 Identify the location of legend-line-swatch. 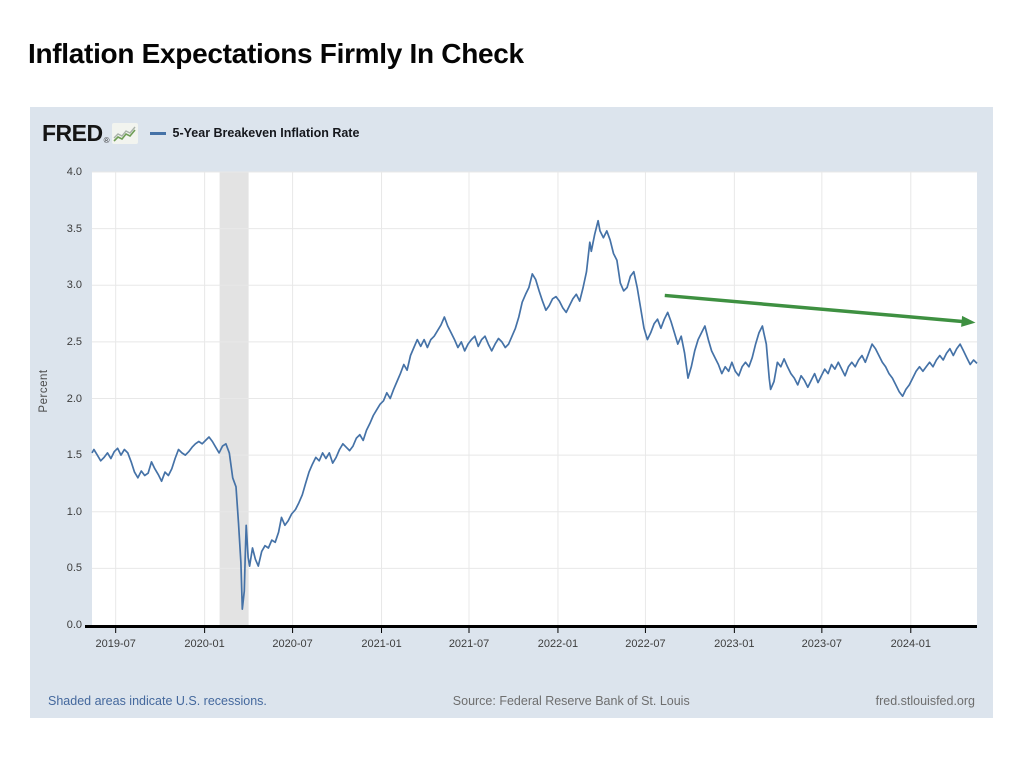
(157, 133).